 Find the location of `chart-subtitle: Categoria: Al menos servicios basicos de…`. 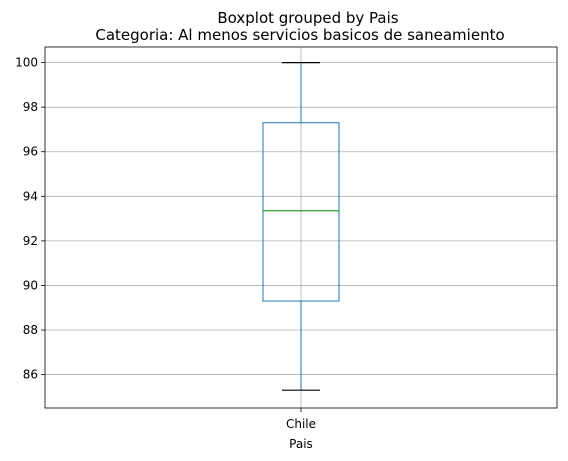

chart-subtitle: Categoria: Al menos servicios basicos de… is located at coordinates (299, 35).